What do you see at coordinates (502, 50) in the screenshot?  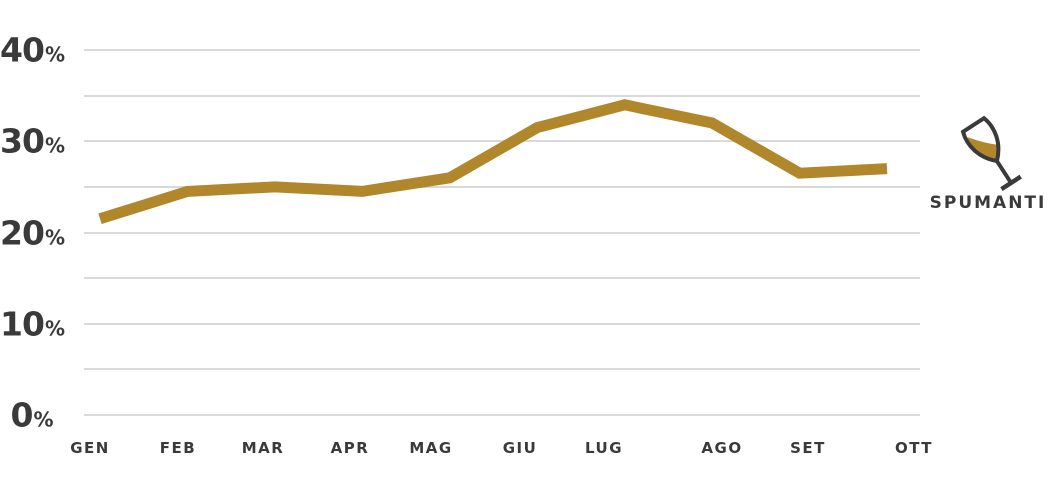 I see `gridline-40pct` at bounding box center [502, 50].